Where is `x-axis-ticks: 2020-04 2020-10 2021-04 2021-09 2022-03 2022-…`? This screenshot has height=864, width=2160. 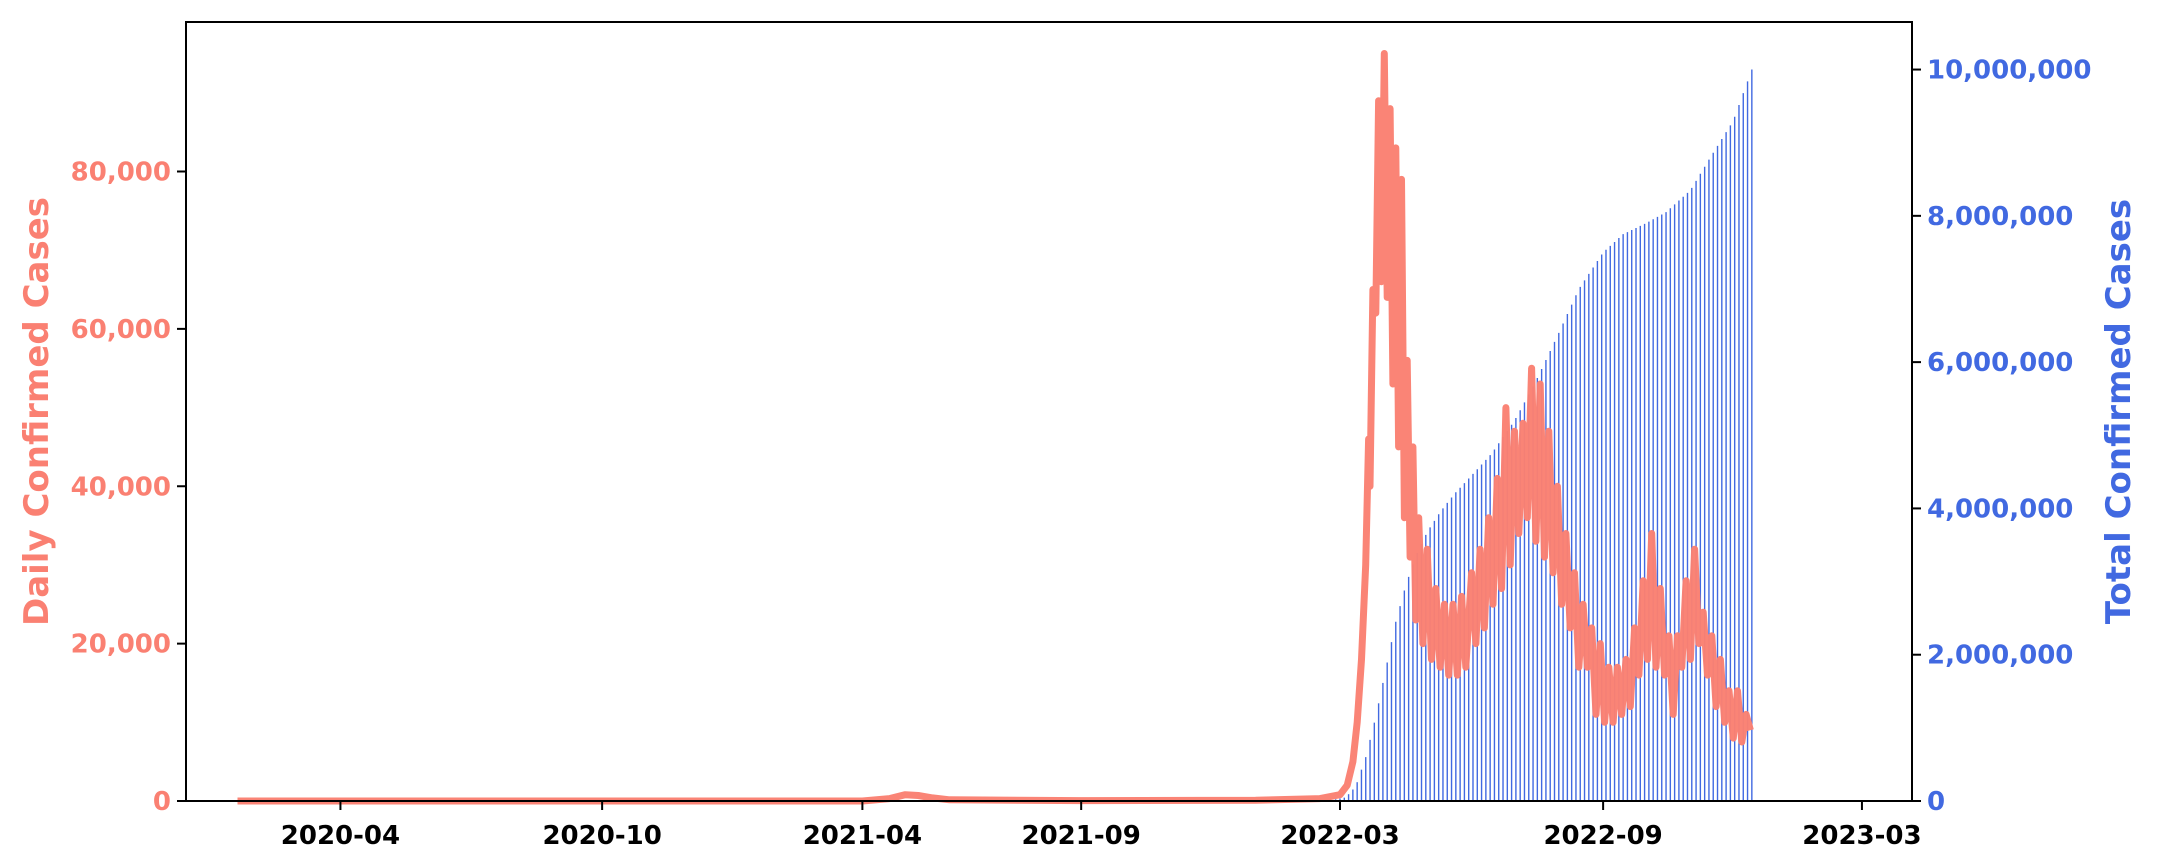 x-axis-ticks: 2020-04 2020-10 2021-04 2021-09 2022-03 2022-… is located at coordinates (1101, 826).